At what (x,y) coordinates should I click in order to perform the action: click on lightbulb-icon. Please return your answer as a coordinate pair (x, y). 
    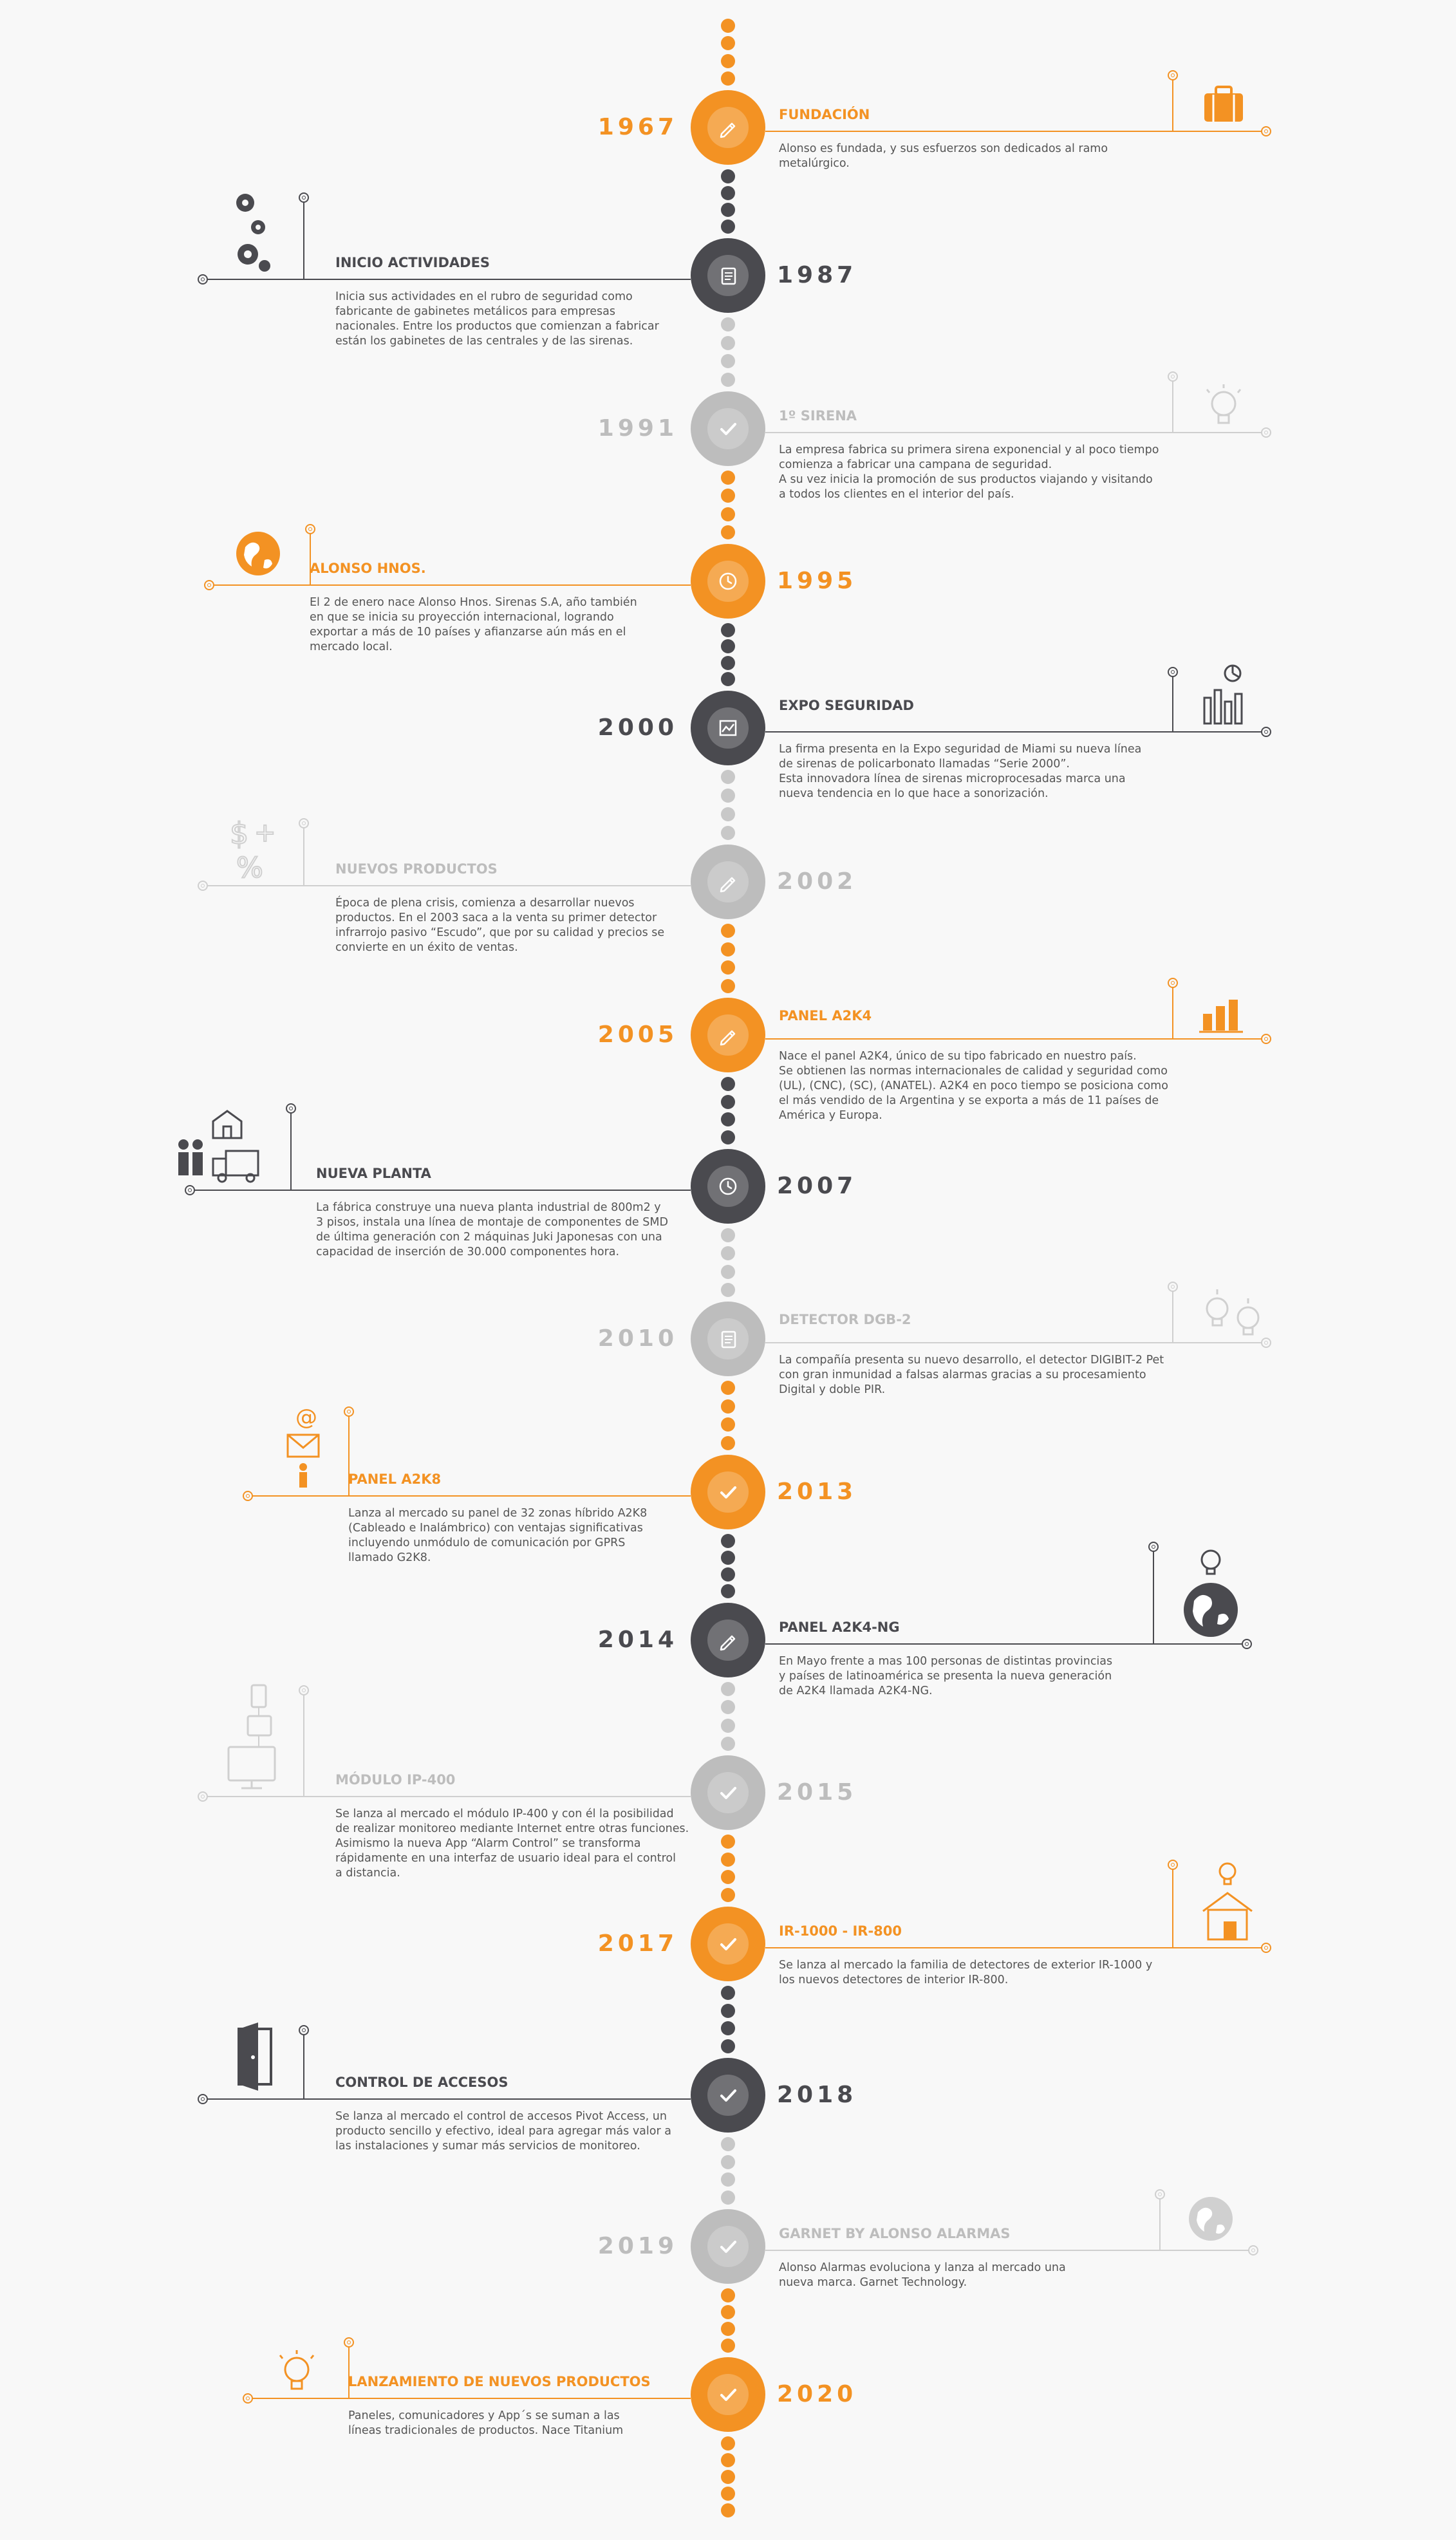
    Looking at the image, I should click on (1223, 404).